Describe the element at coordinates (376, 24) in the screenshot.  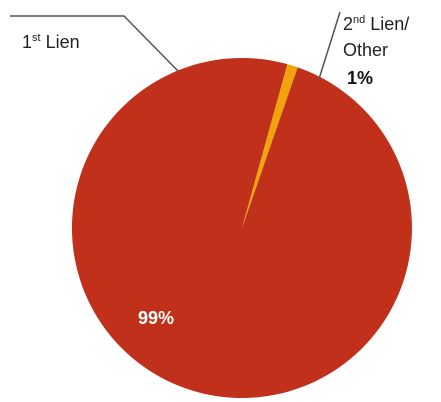
I see `label-2nd-lien-other: 2nd Lien/` at that location.